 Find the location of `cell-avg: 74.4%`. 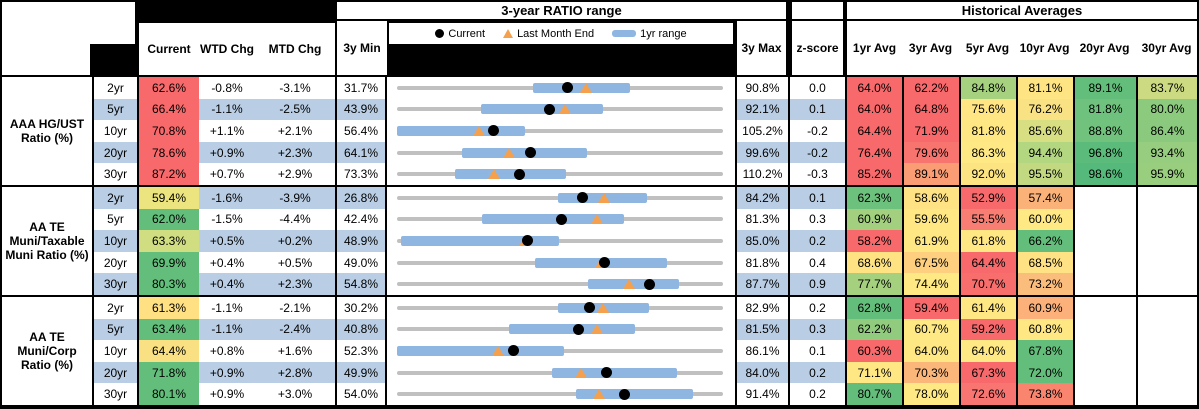

cell-avg: 74.4% is located at coordinates (930, 284).